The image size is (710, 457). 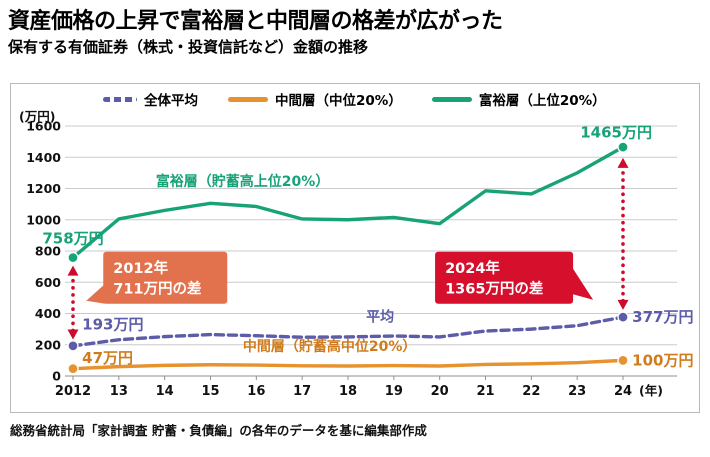 I want to click on callout-text: 2024年, so click(x=472, y=268).